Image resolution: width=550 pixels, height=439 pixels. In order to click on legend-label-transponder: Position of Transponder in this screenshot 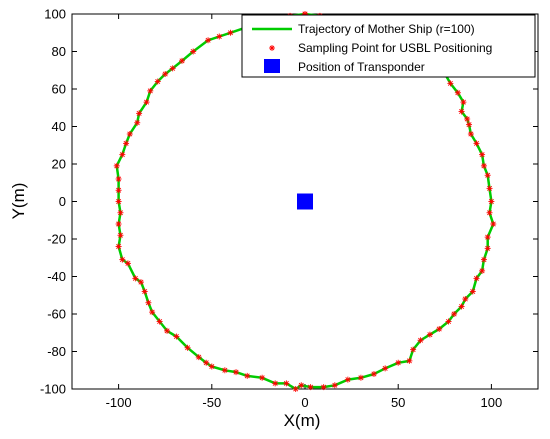, I will do `click(361, 67)`.